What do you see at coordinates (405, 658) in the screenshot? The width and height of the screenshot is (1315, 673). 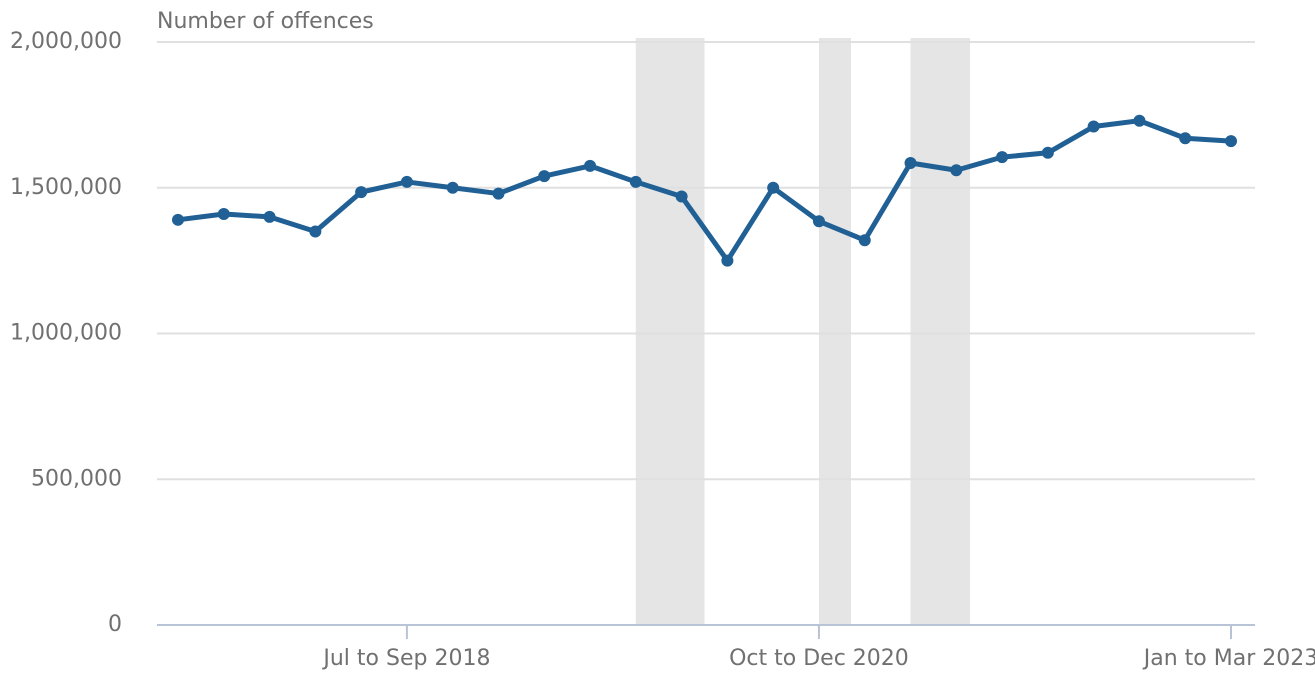 I see `x-tick-label: Jul to Sep 2018` at bounding box center [405, 658].